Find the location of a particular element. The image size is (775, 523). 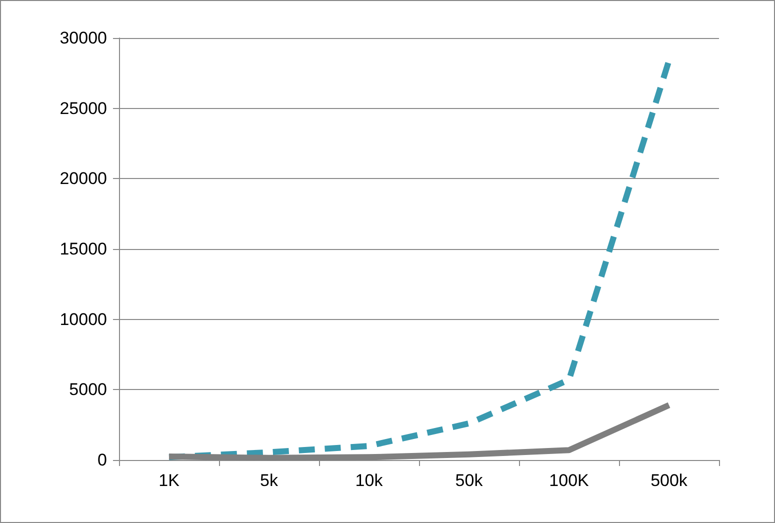

y-tick-label: 0 is located at coordinates (102, 460).